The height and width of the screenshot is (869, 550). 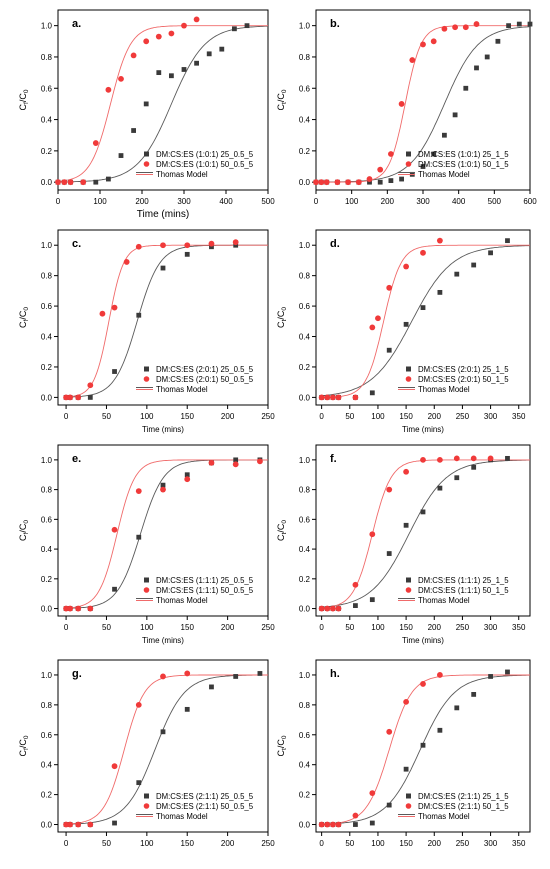 I want to click on x-tick-label: 600, so click(x=530, y=201).